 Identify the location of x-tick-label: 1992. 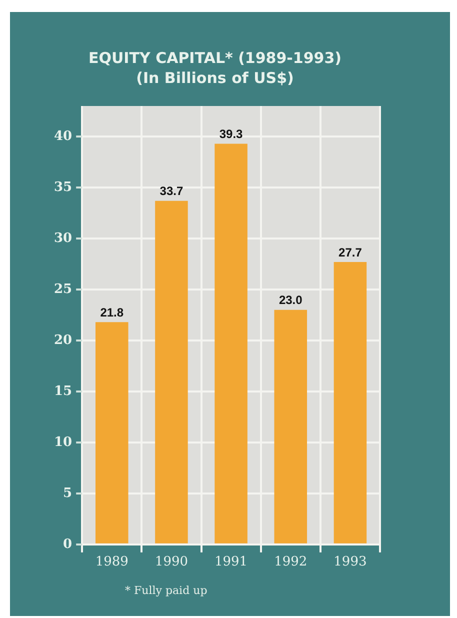
(291, 562).